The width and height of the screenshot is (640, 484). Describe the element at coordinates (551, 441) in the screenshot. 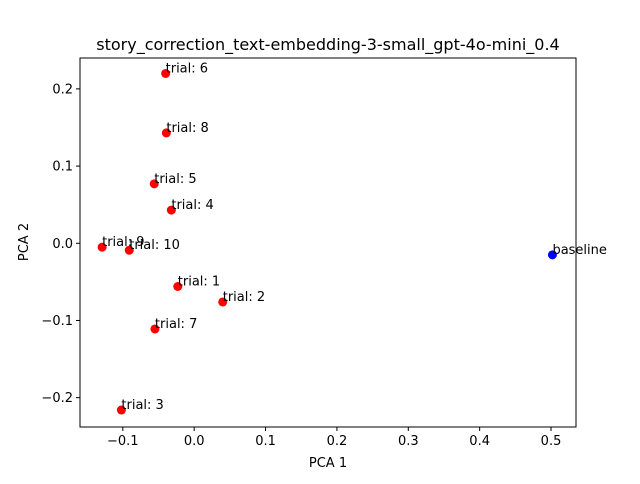

I see `x-tick-label: 0.5` at that location.